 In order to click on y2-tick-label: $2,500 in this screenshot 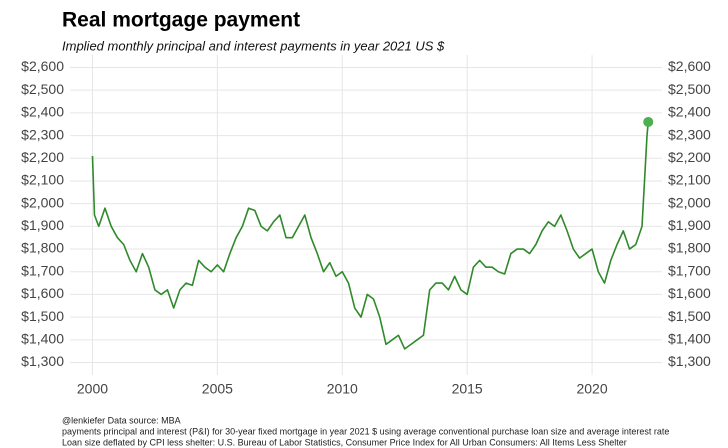, I will do `click(689, 89)`.